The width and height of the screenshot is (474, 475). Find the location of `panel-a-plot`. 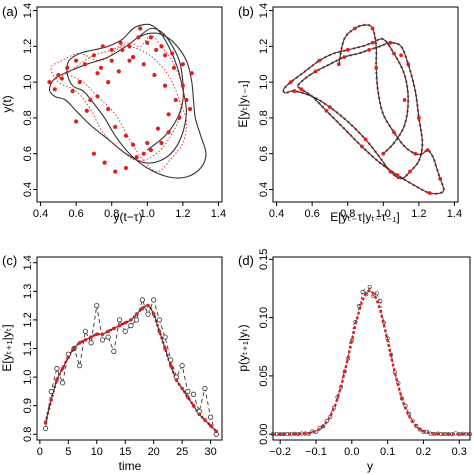

panel-a-plot is located at coordinates (127, 101).